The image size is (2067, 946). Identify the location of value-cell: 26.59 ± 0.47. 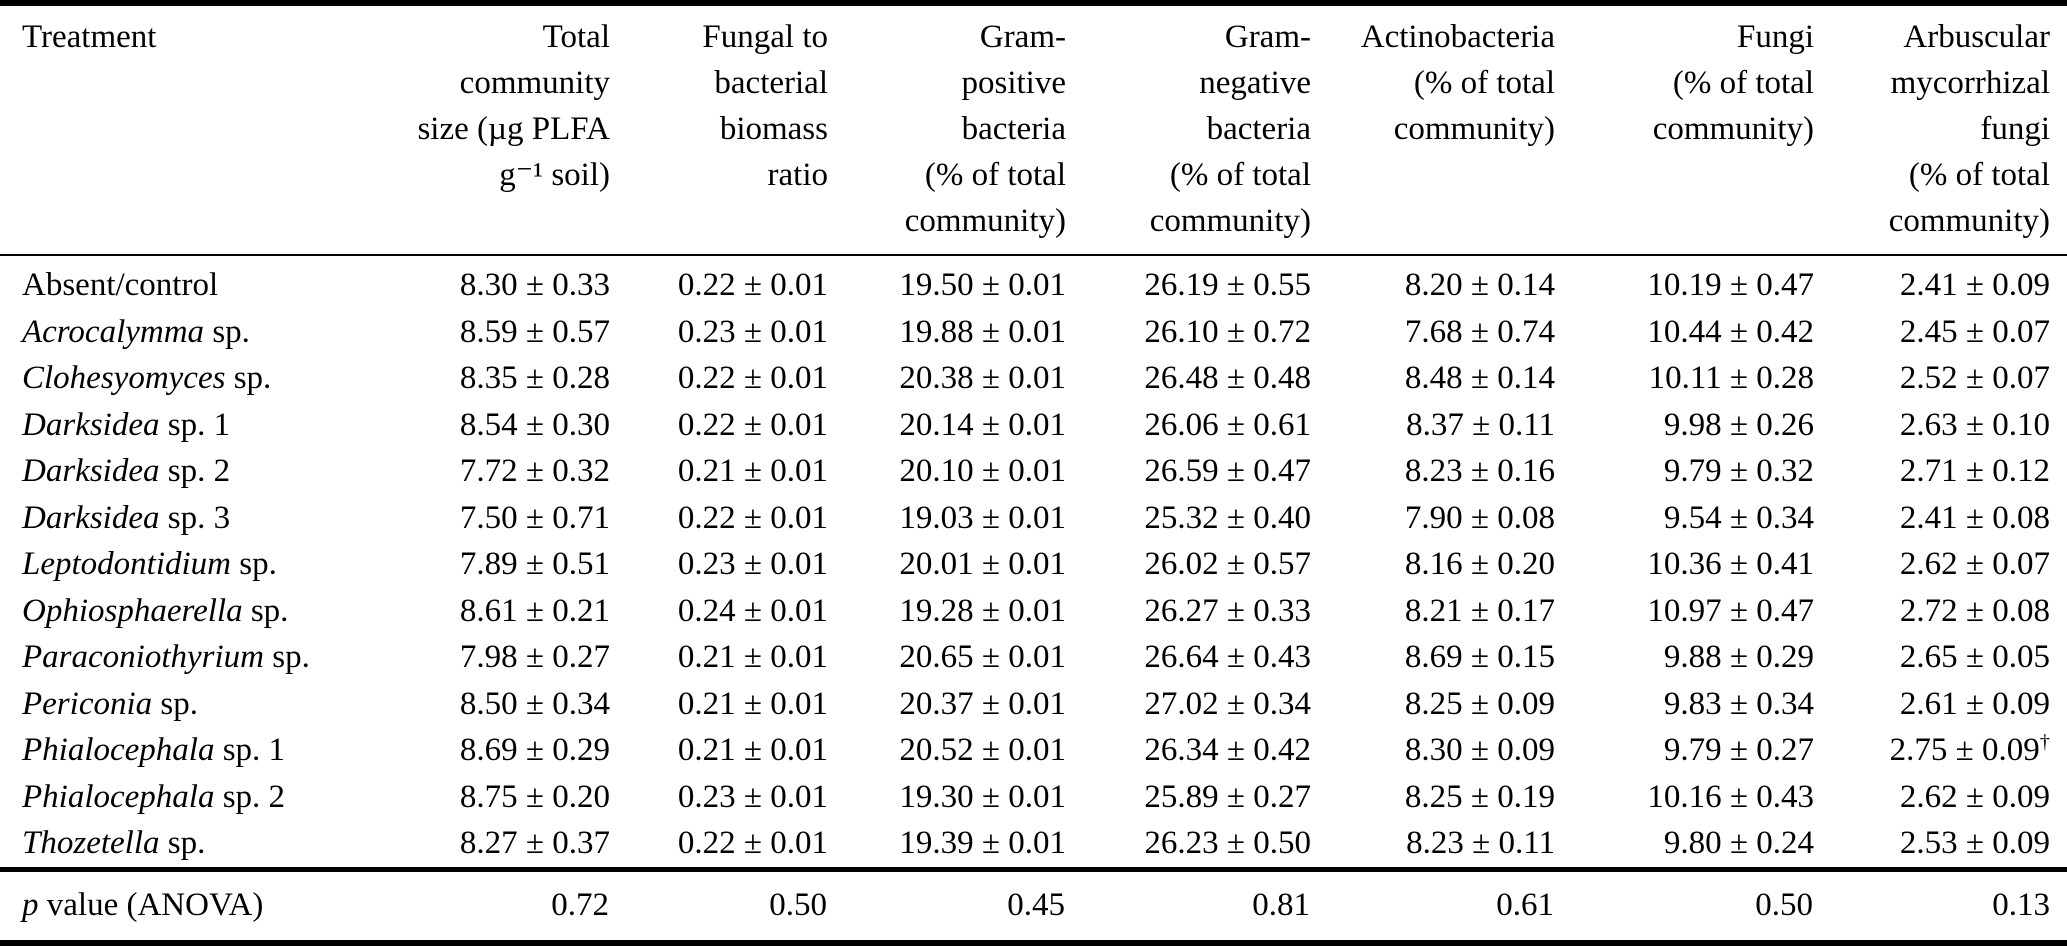
(1227, 471).